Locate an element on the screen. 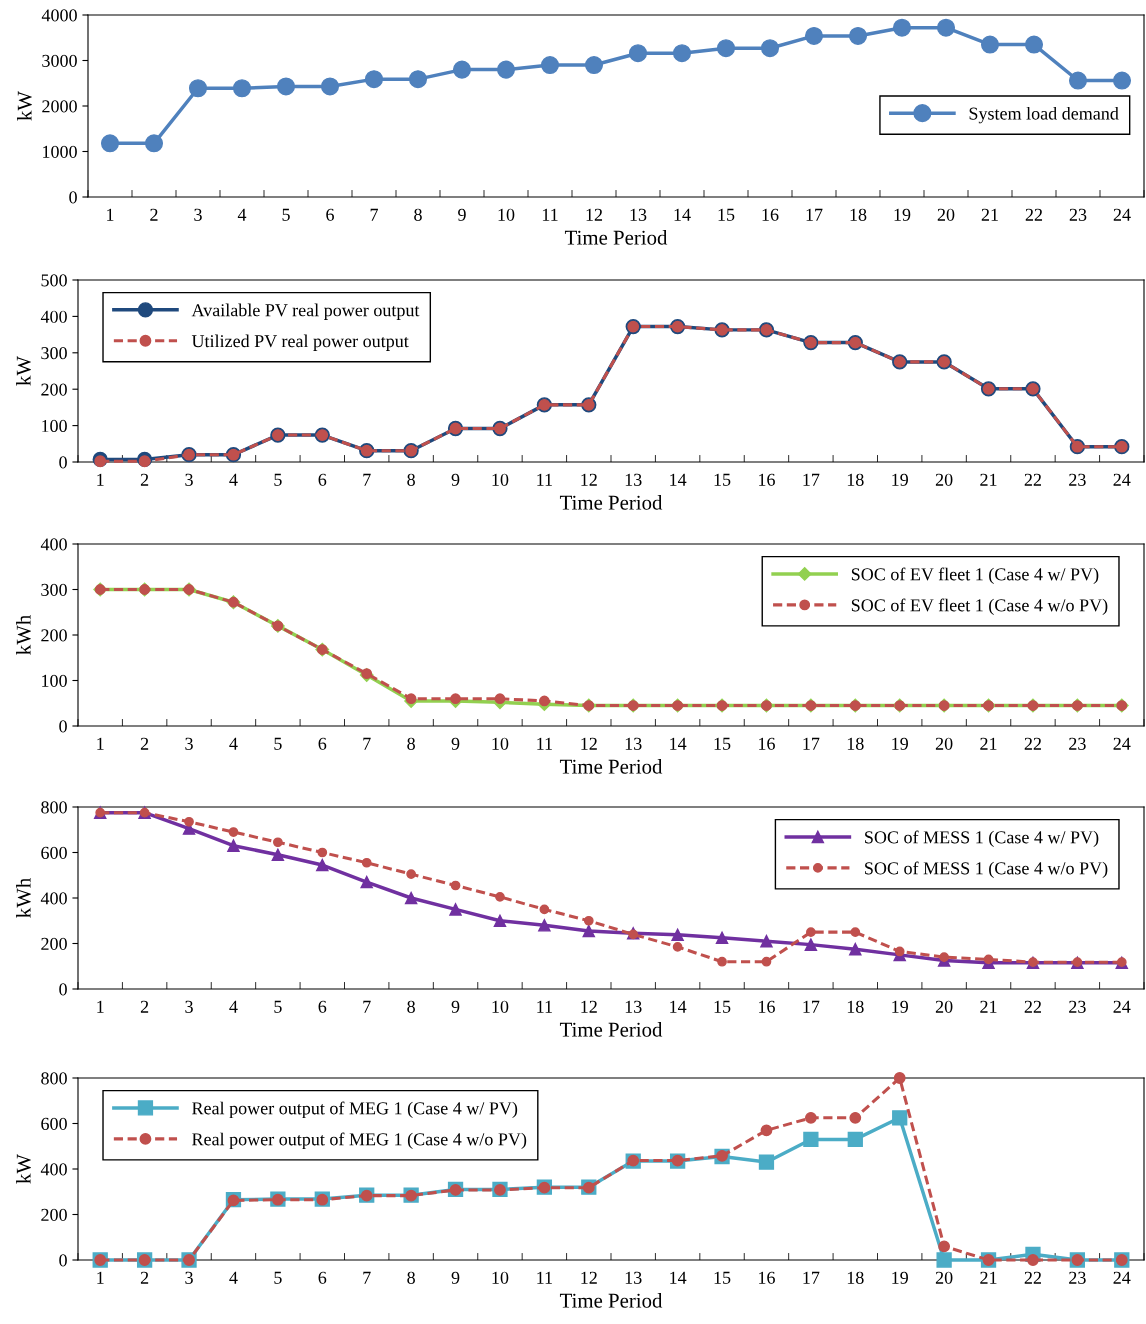  y-tick-label: 100 is located at coordinates (54, 680).